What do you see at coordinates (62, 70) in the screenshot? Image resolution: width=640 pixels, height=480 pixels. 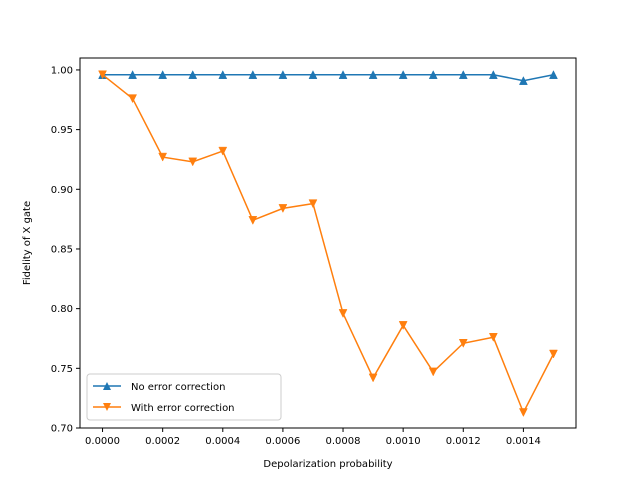 I see `y-tick-label: 1.00` at bounding box center [62, 70].